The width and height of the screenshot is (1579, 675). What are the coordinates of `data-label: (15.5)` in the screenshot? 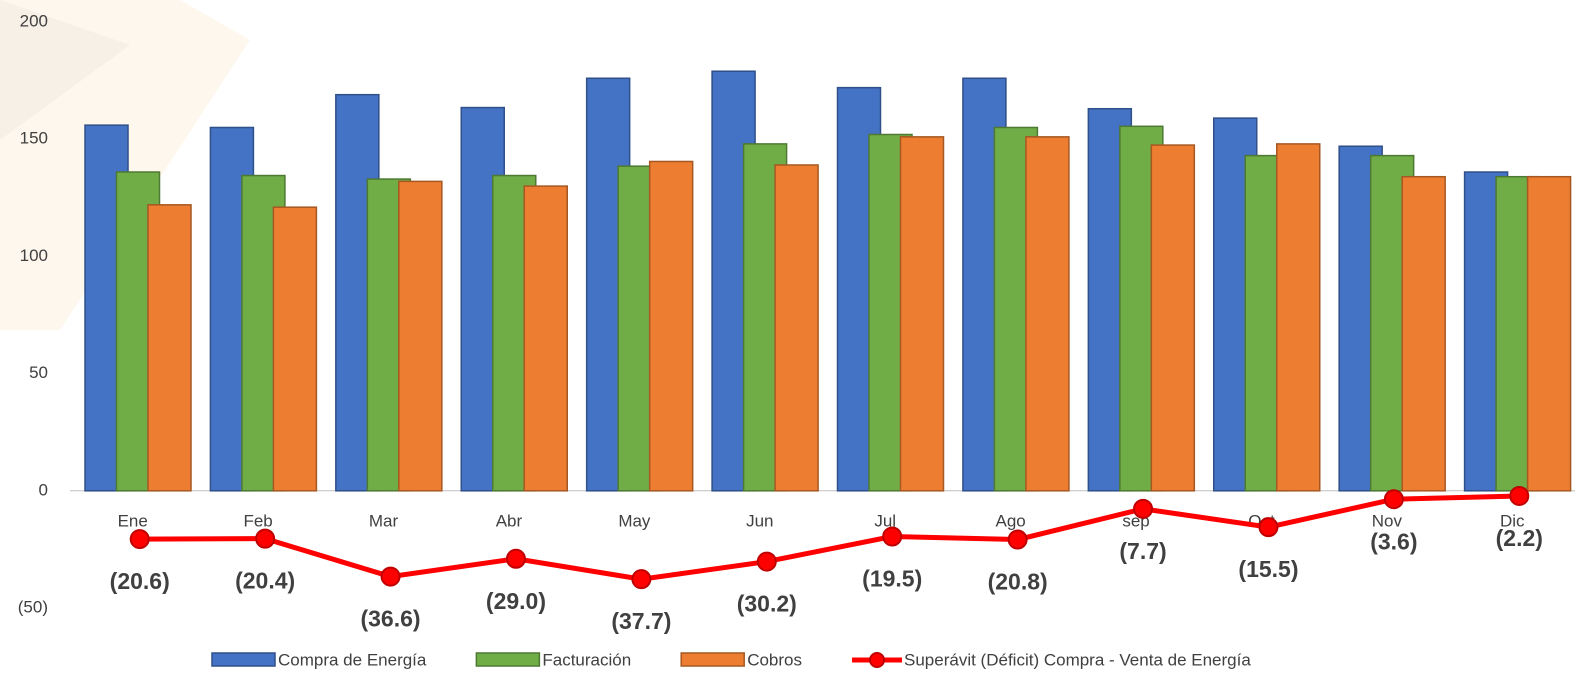 It's located at (1268, 569).